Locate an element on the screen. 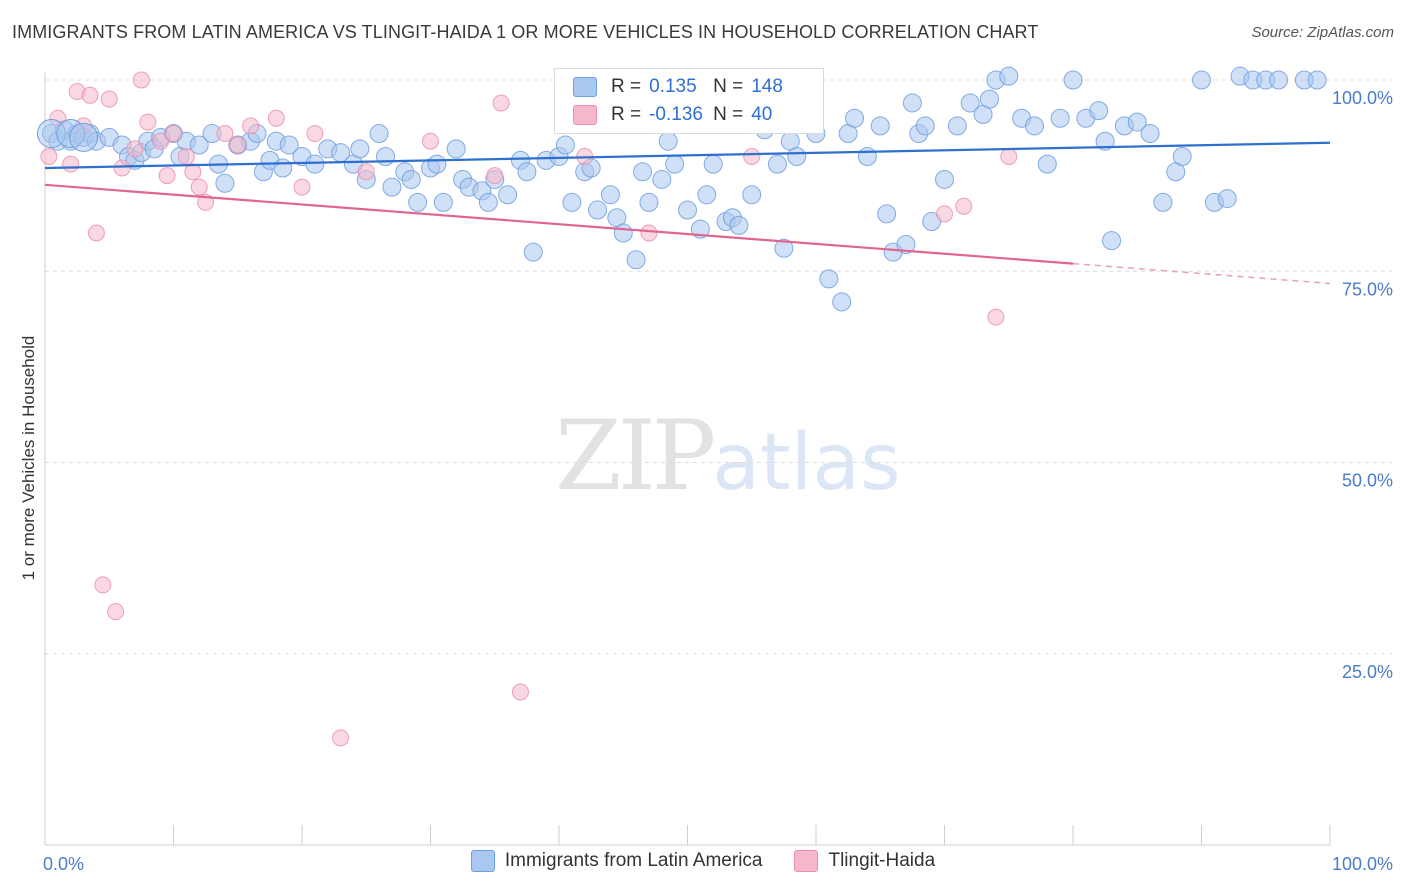 The width and height of the screenshot is (1406, 892). legend-row-blue: R = 0.135 N = 148 is located at coordinates (694, 87).